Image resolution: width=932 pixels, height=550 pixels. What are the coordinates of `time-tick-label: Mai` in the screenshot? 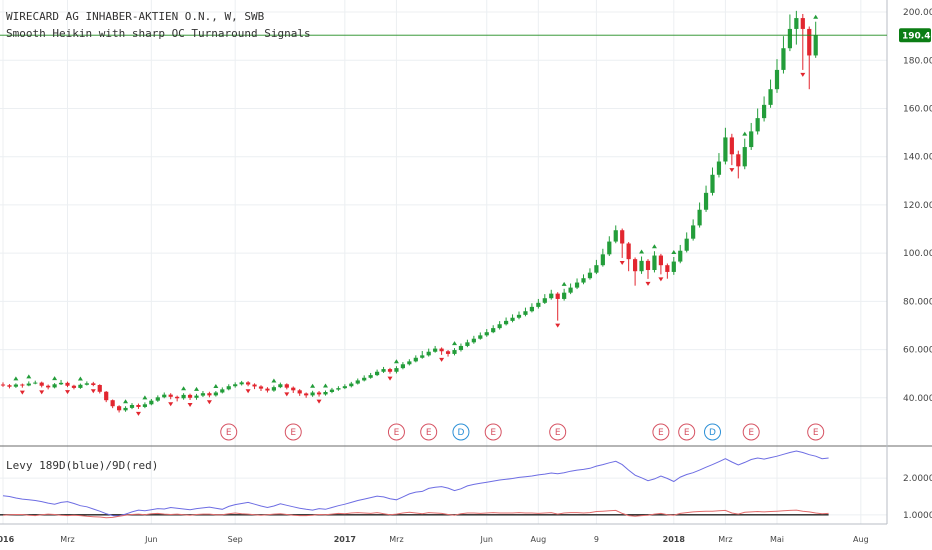 It's located at (777, 539).